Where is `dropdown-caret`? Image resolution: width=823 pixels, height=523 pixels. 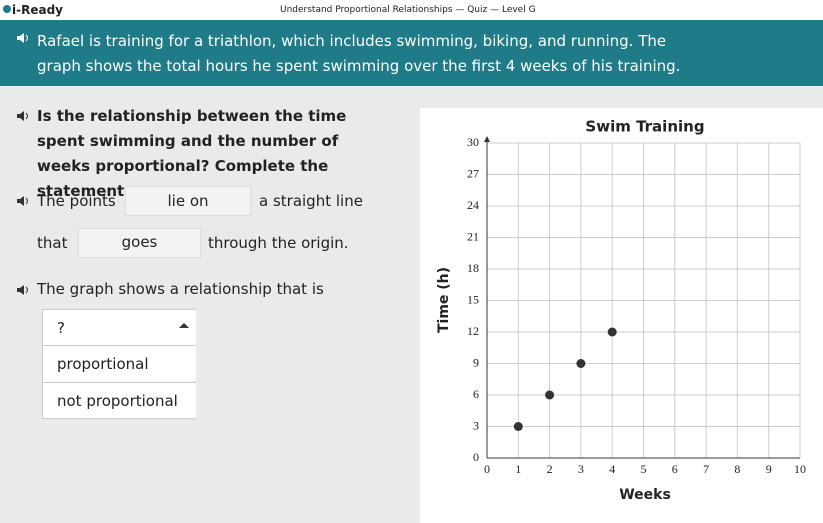 dropdown-caret is located at coordinates (184, 325).